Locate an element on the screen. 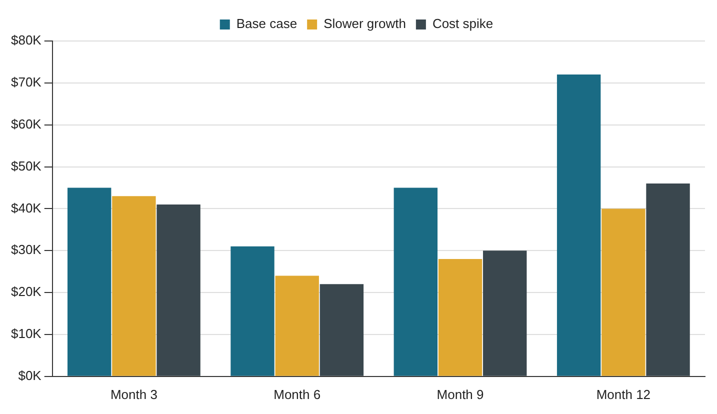 This screenshot has height=414, width=717. y-tick-label: $30K is located at coordinates (26, 250).